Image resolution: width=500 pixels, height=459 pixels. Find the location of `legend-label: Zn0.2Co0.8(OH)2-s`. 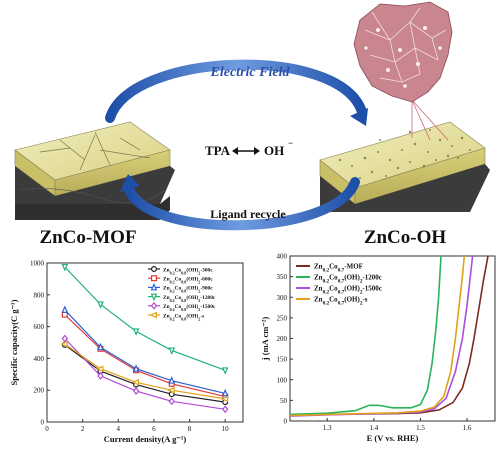

legend-label: Zn0.2Co0.8(OH)2-s is located at coordinates (183, 316).